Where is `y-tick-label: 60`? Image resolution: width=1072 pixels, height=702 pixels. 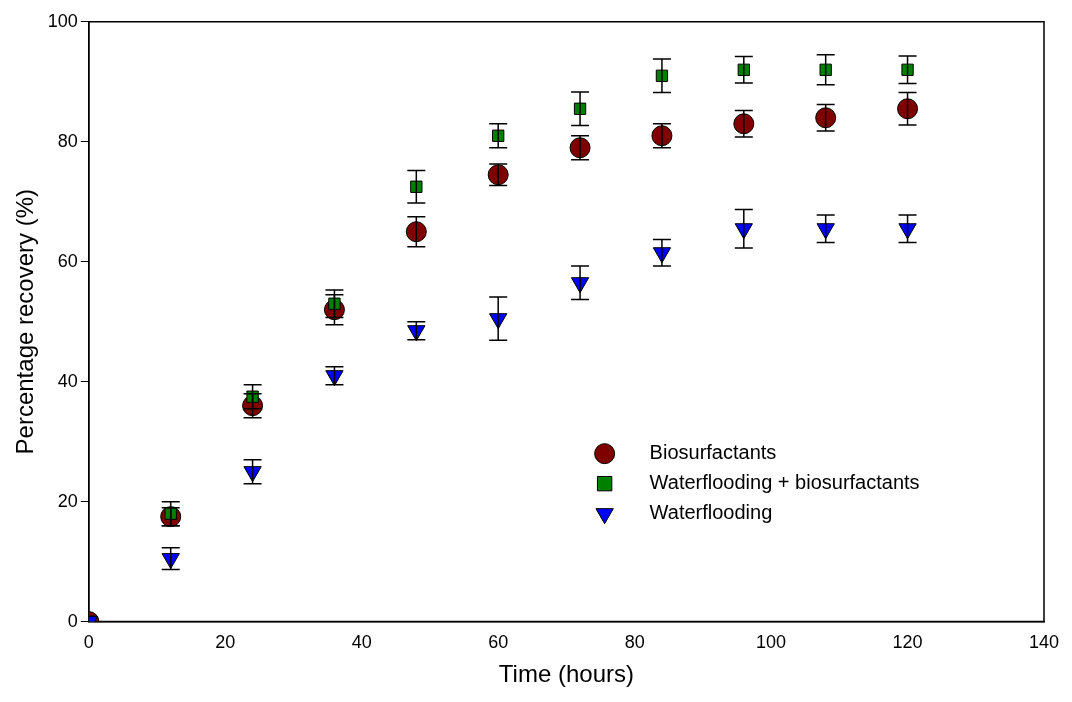 y-tick-label: 60 is located at coordinates (67, 260).